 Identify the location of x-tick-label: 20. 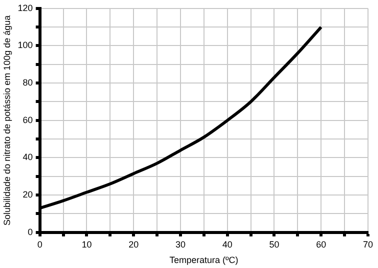
(133, 244).